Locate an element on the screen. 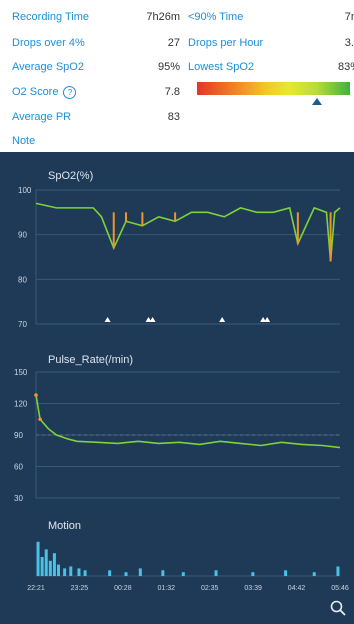 The height and width of the screenshot is (624, 354). spo2-y-tick-label: 100 is located at coordinates (25, 190).